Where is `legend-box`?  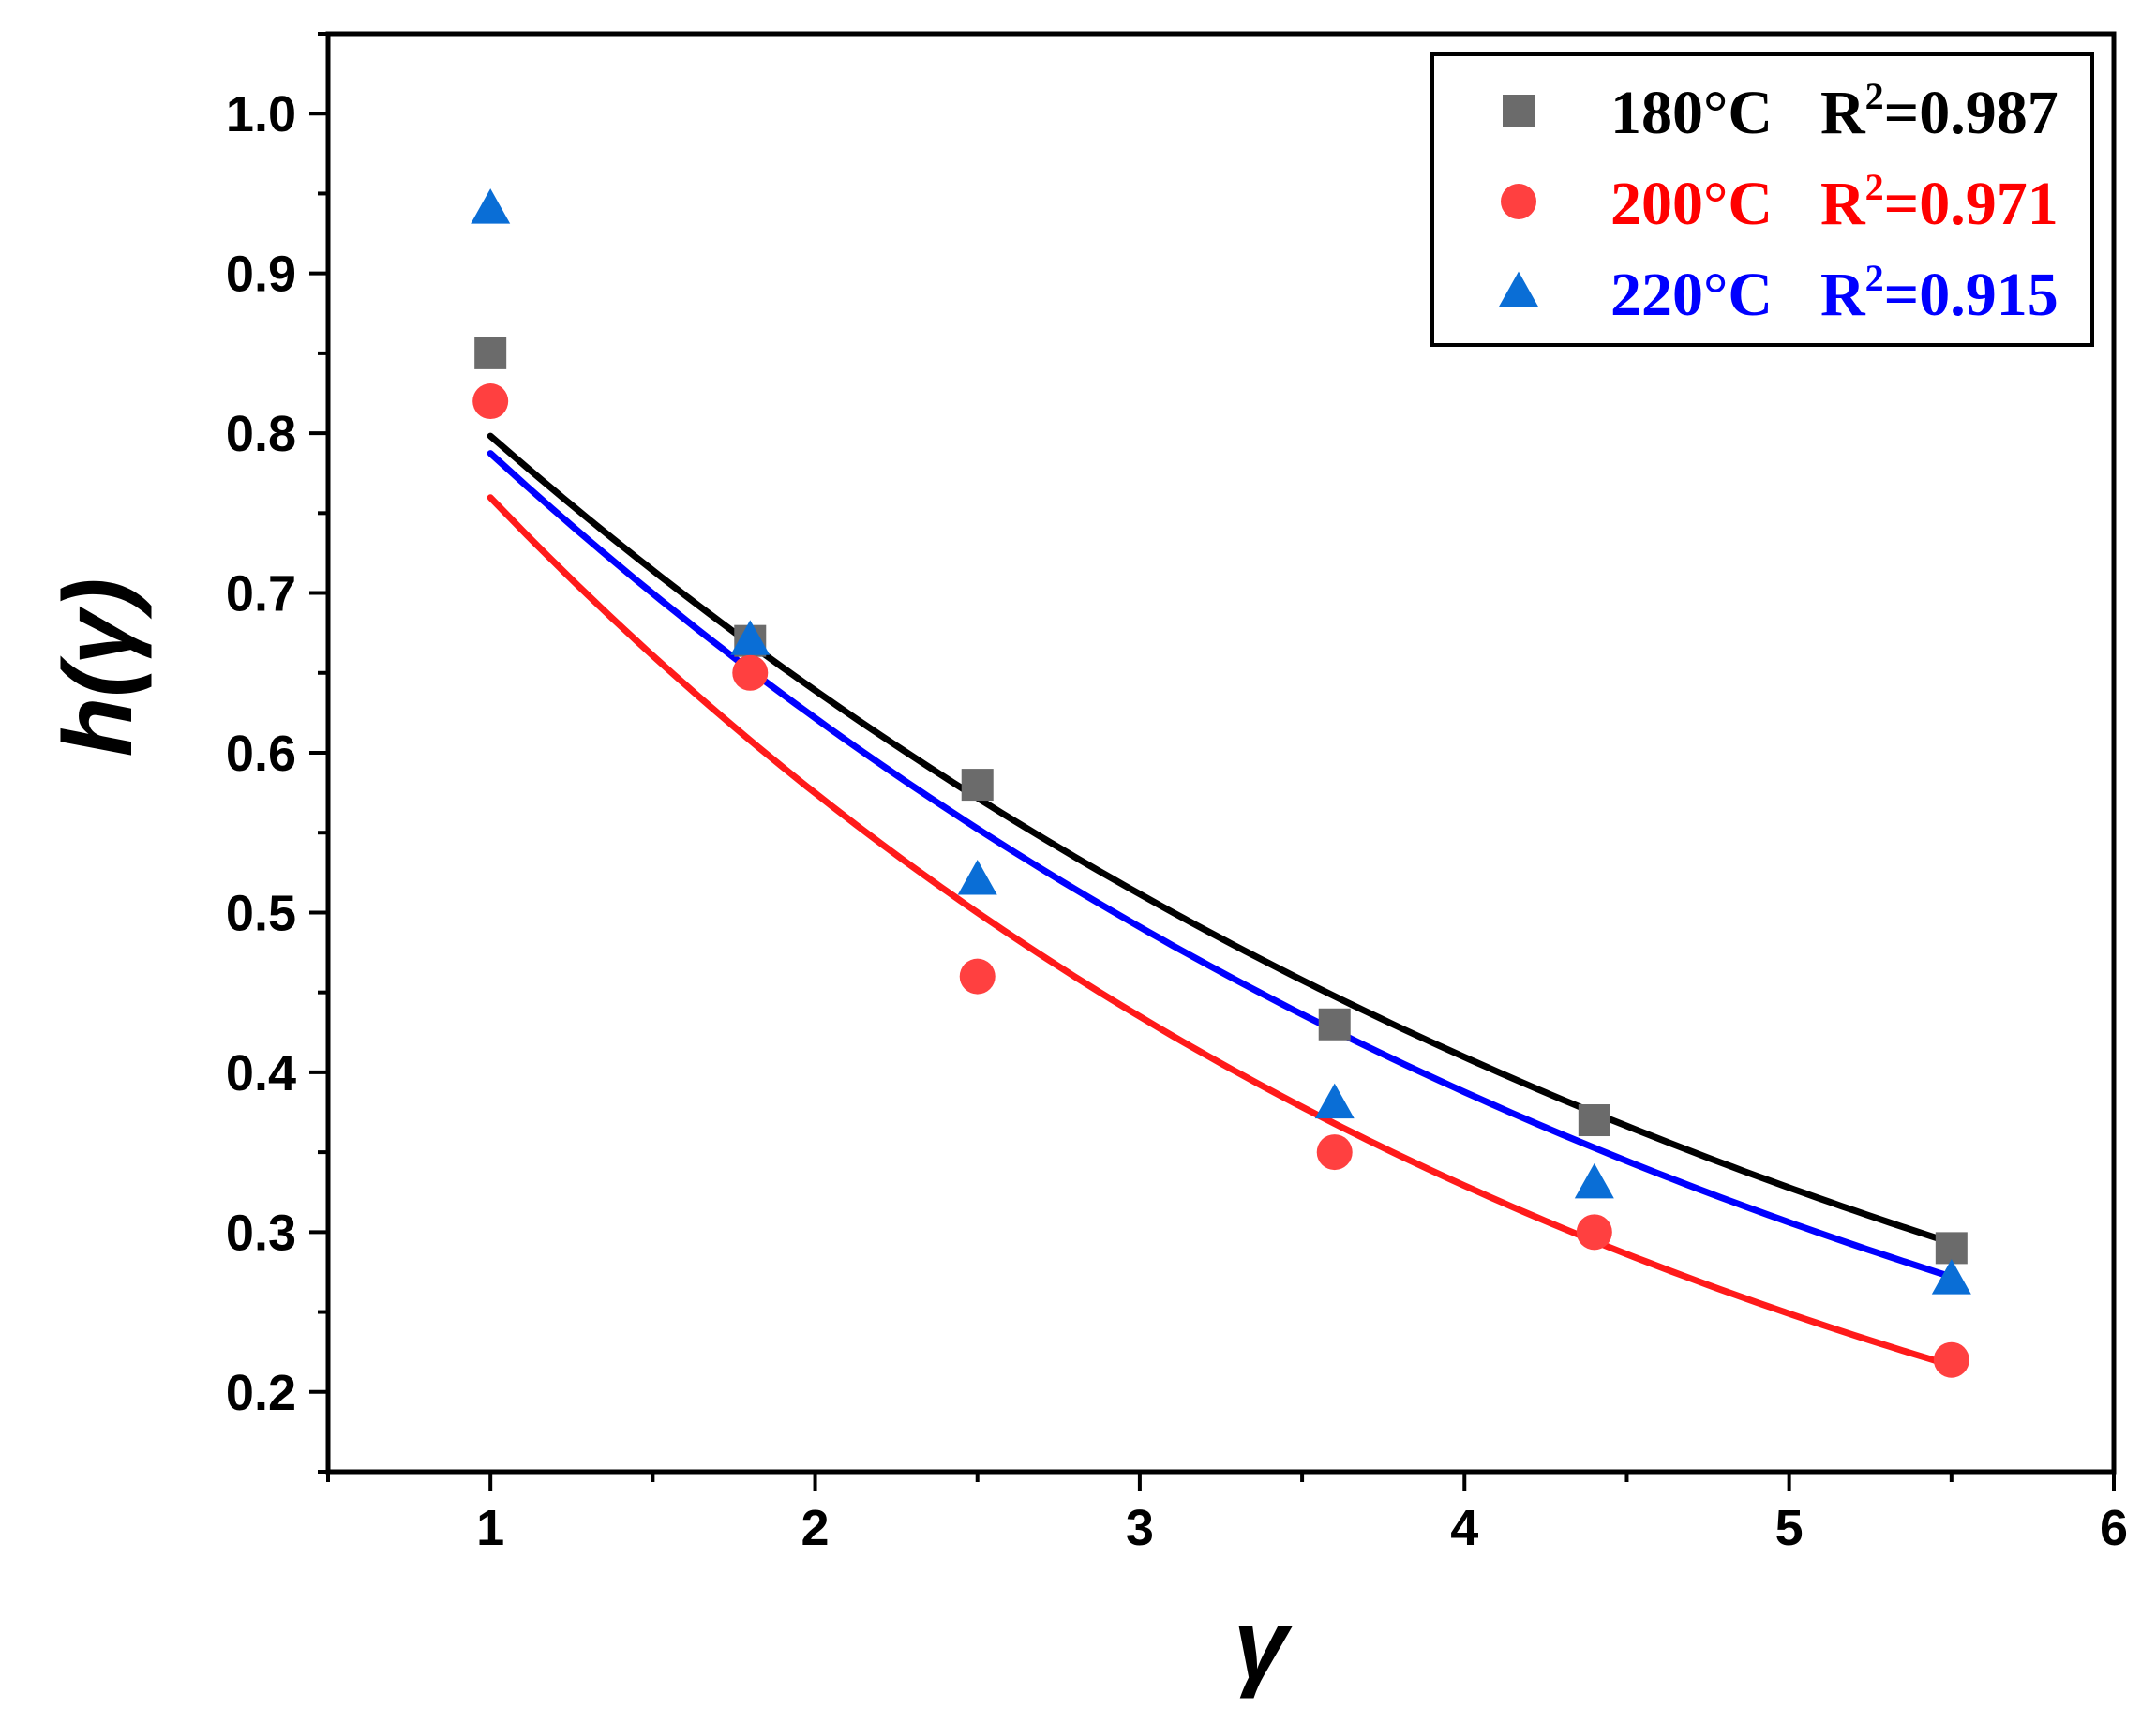 legend-box is located at coordinates (1762, 199).